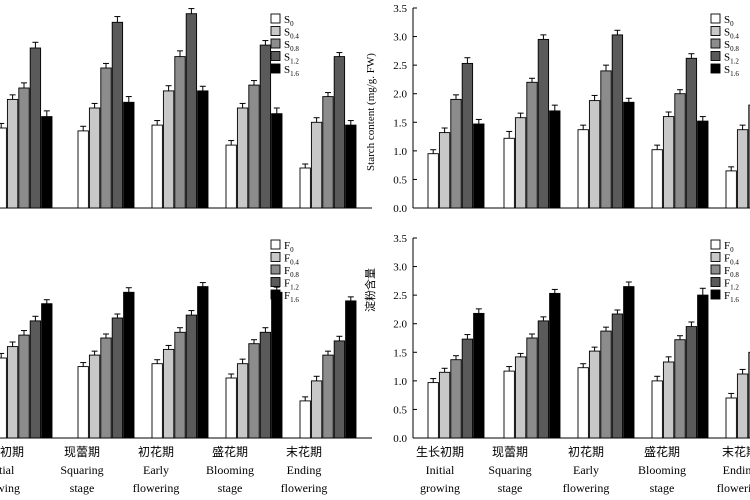 The height and width of the screenshot is (500, 750). I want to click on bar-F1.2-4, so click(339, 389).